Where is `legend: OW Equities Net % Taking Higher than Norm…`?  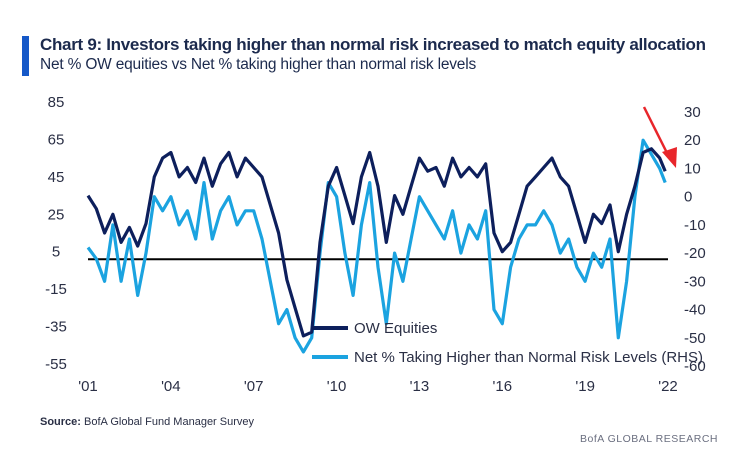 legend: OW Equities Net % Taking Higher than Norm… is located at coordinates (507, 343).